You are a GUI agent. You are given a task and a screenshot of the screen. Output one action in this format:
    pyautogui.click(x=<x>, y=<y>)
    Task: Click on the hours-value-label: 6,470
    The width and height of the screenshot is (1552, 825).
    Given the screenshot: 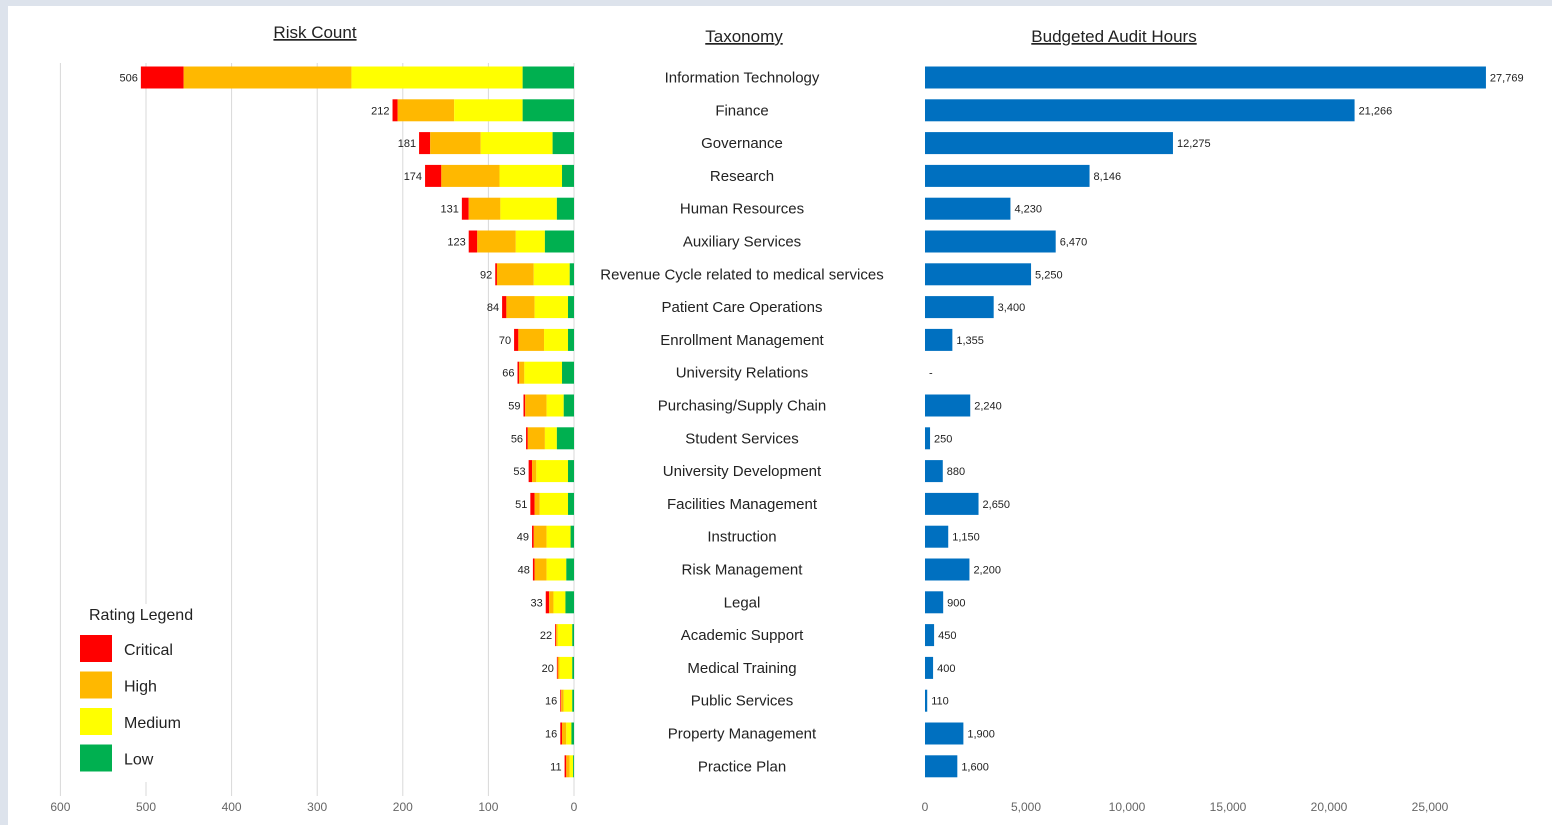 What is the action you would take?
    pyautogui.click(x=1074, y=243)
    